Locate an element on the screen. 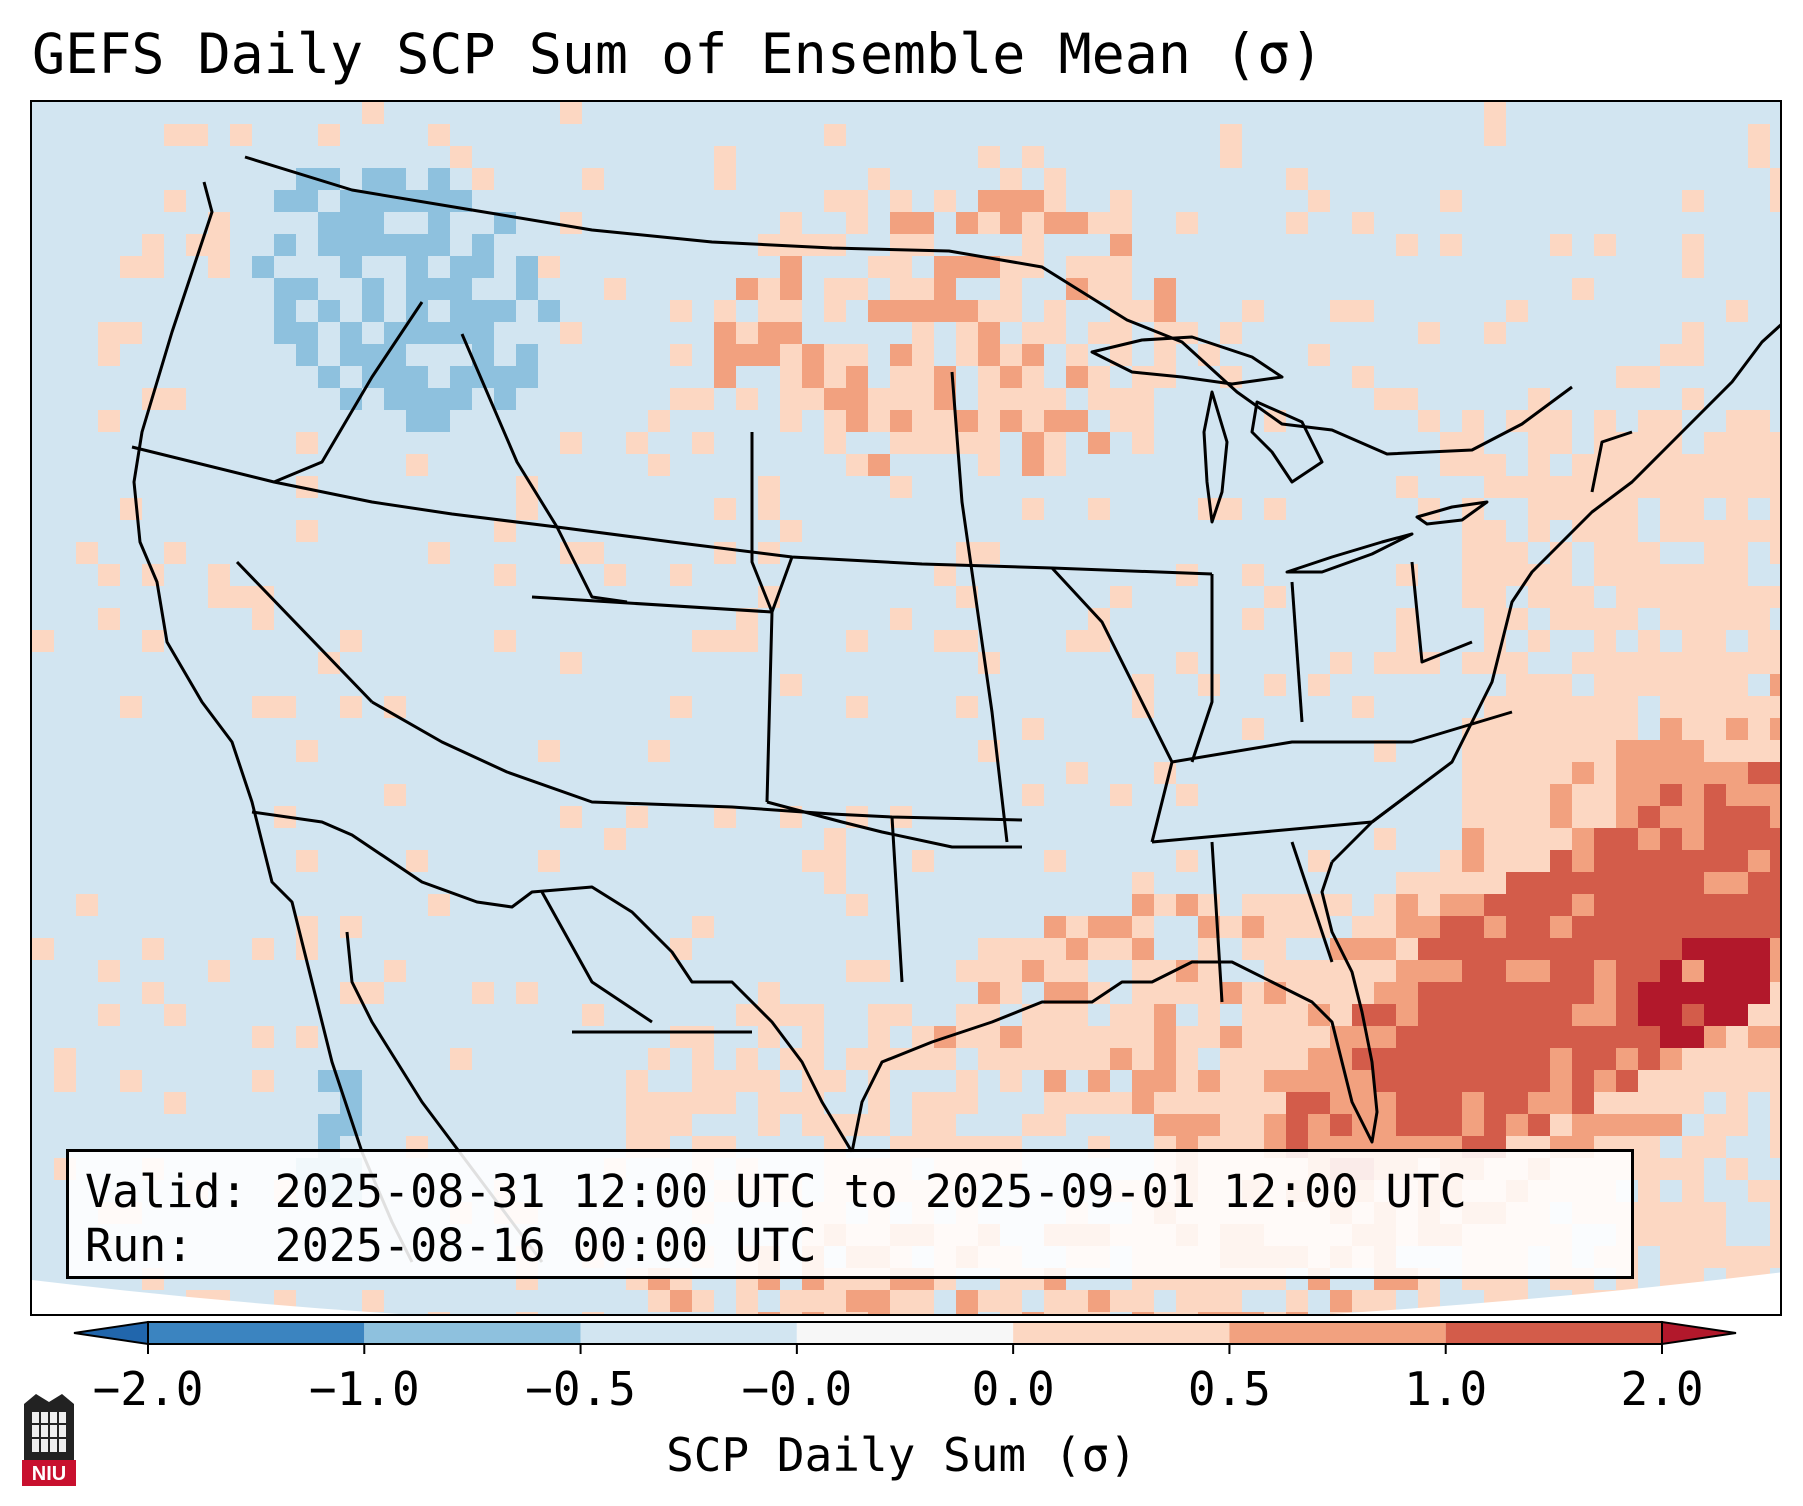 This screenshot has height=1506, width=1803. colorbar-bin is located at coordinates (1553, 1333).